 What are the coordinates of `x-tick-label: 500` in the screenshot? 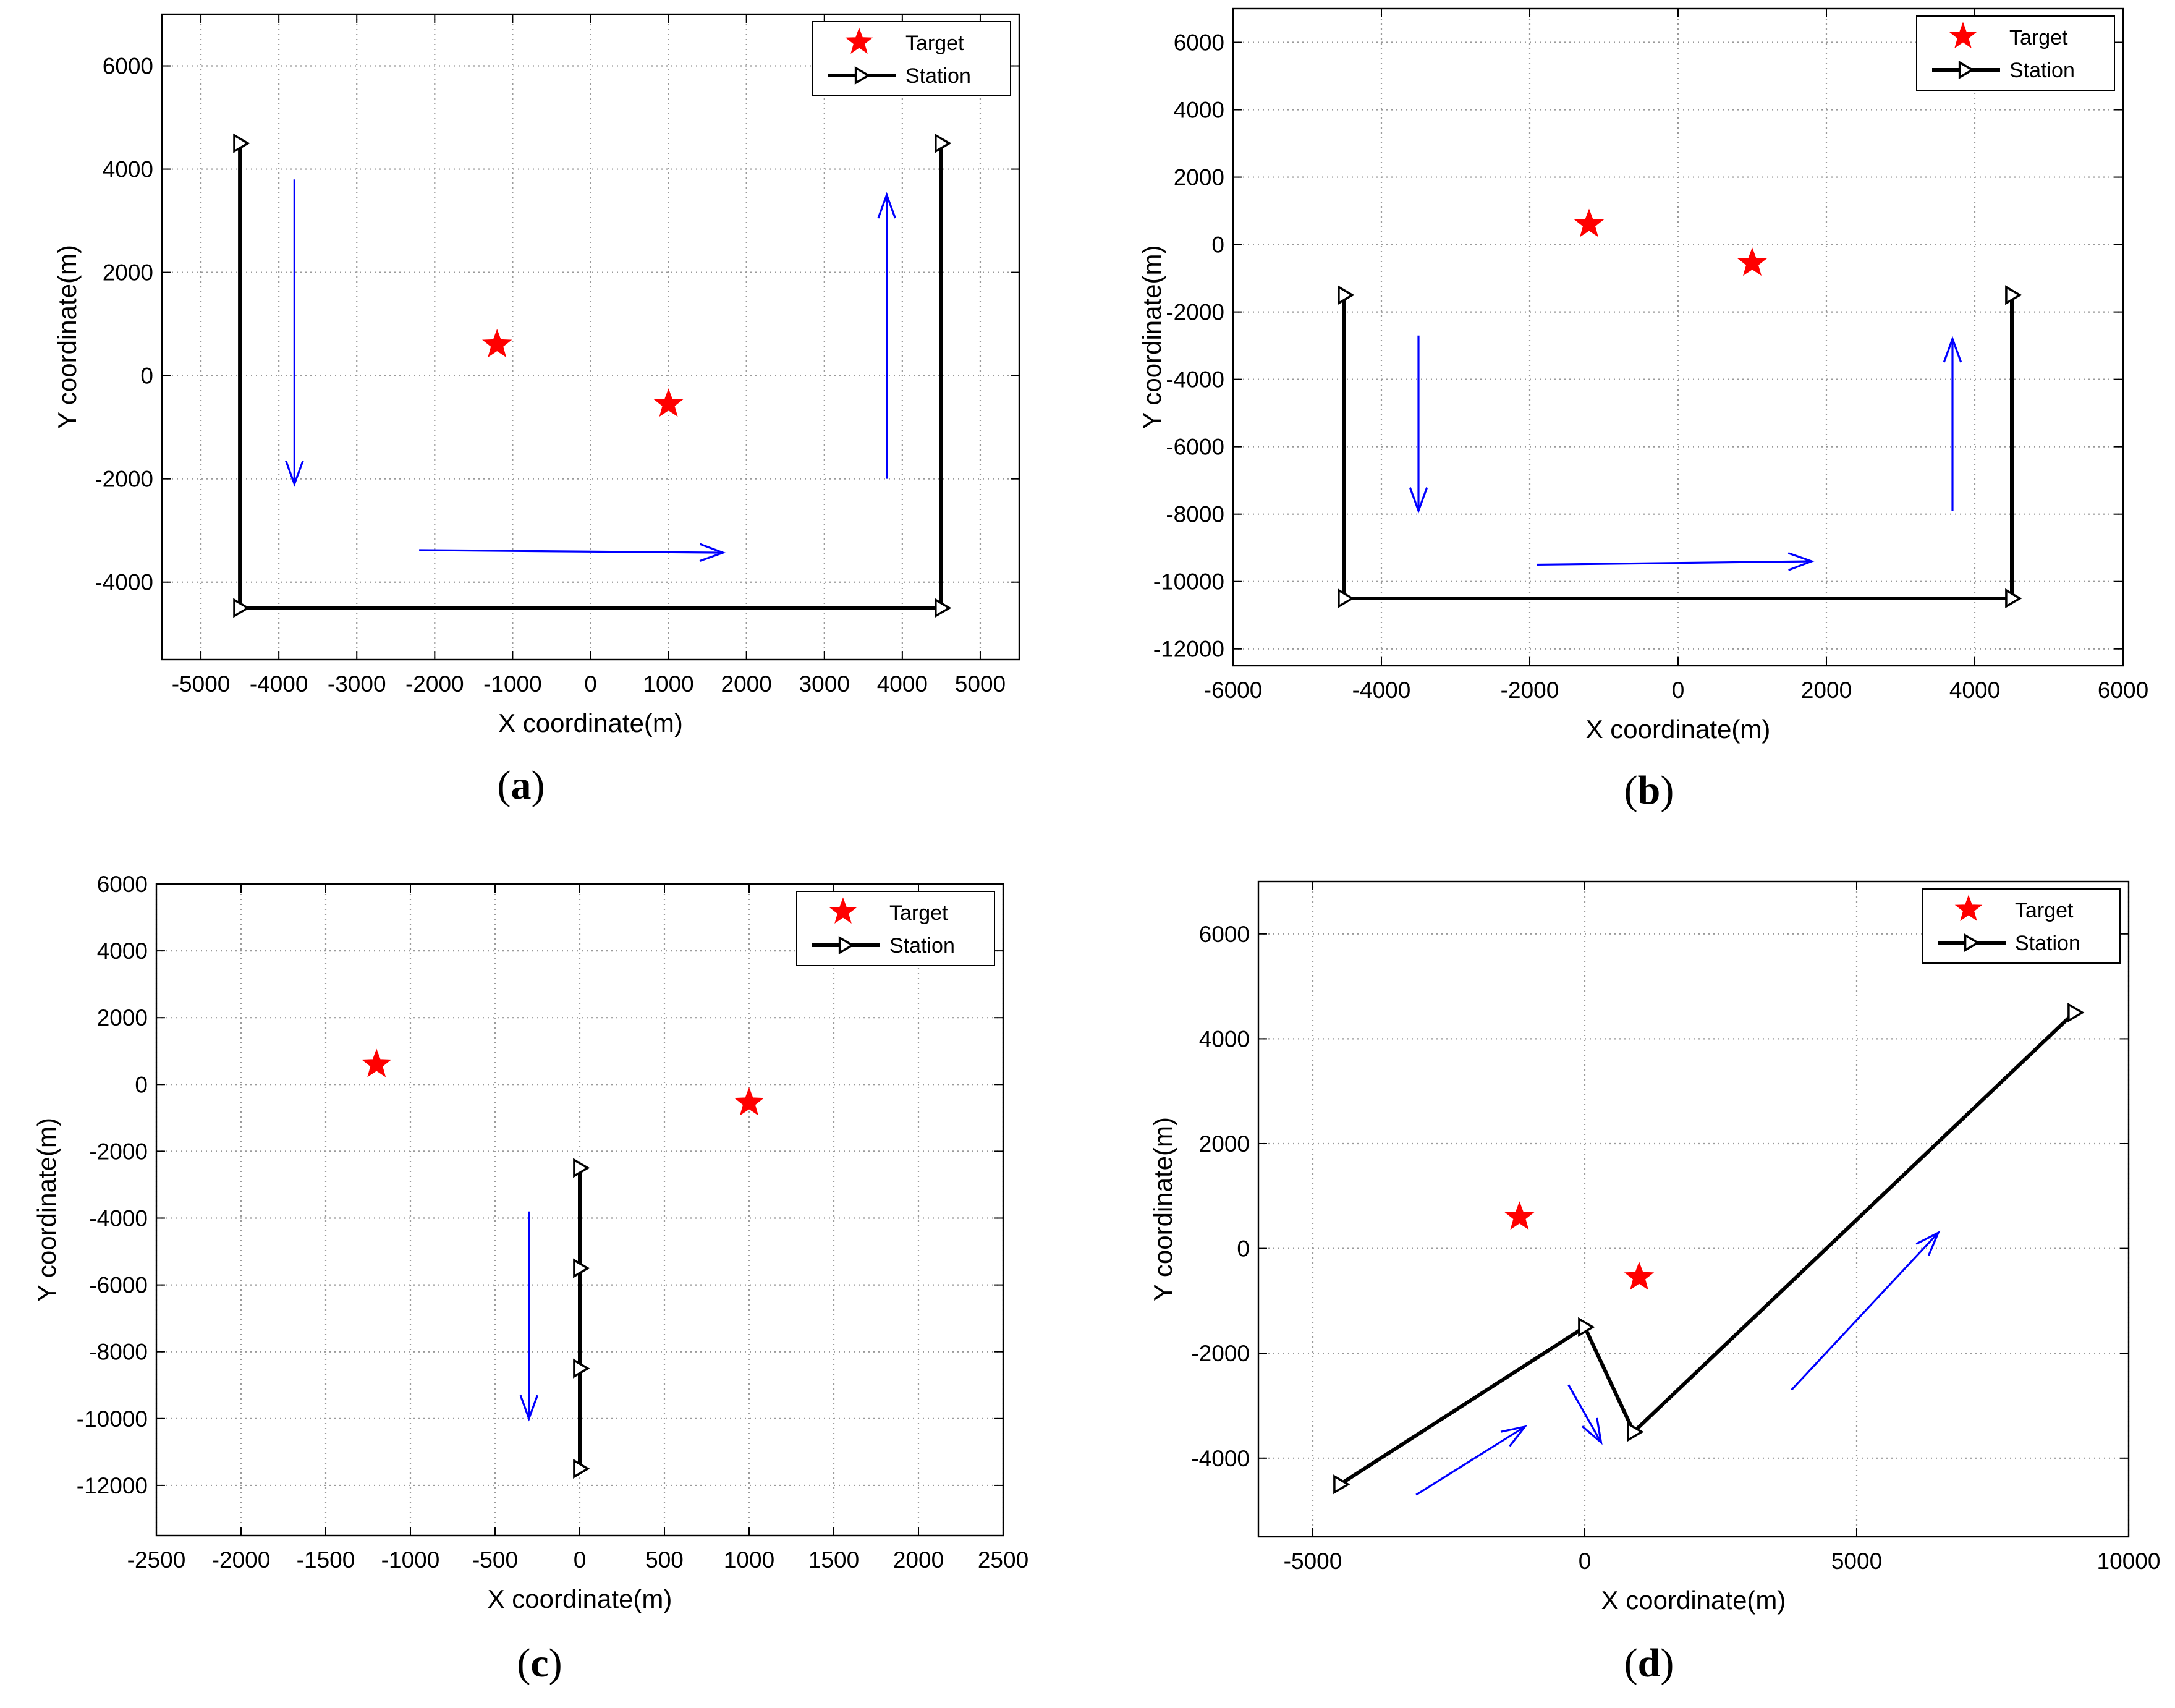 It's located at (664, 1560).